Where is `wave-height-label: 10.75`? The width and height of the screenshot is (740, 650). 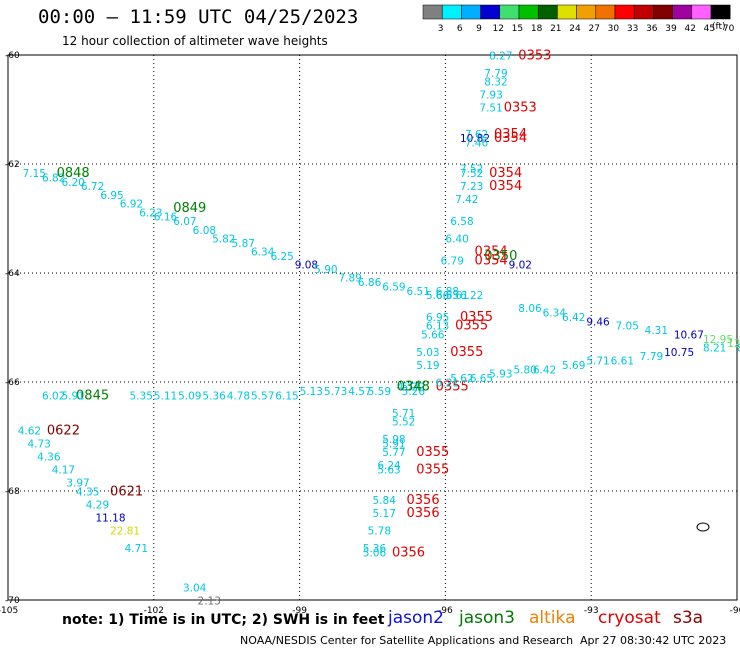
wave-height-label: 10.75 is located at coordinates (679, 353).